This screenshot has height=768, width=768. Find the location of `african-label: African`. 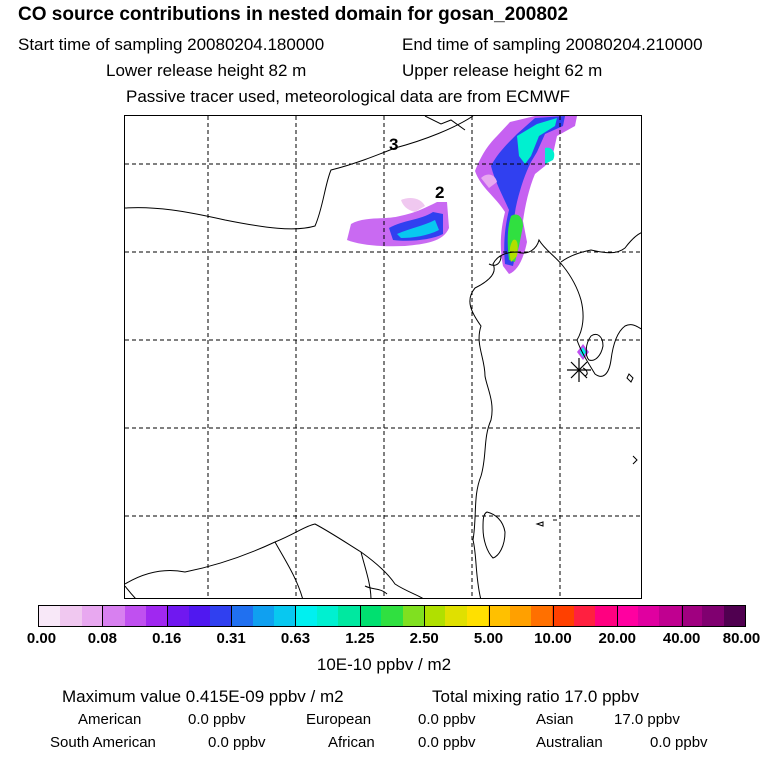

african-label: African is located at coordinates (351, 742).